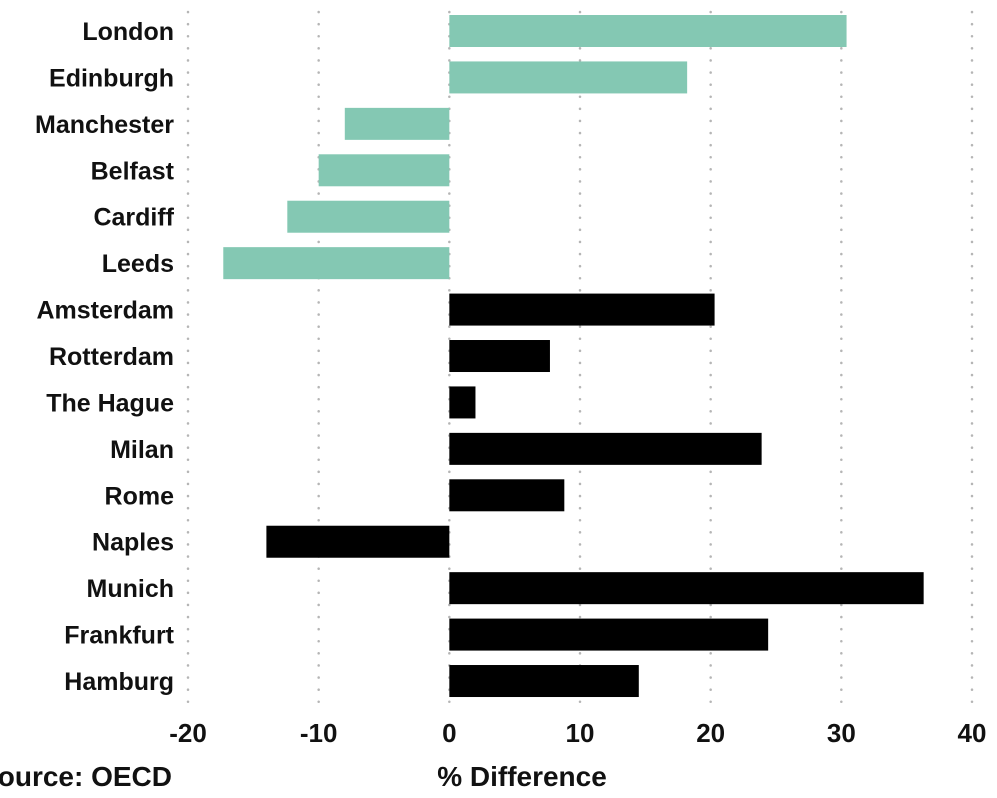 This screenshot has width=997, height=798. I want to click on category-label-belfast: Belfast, so click(133, 171).